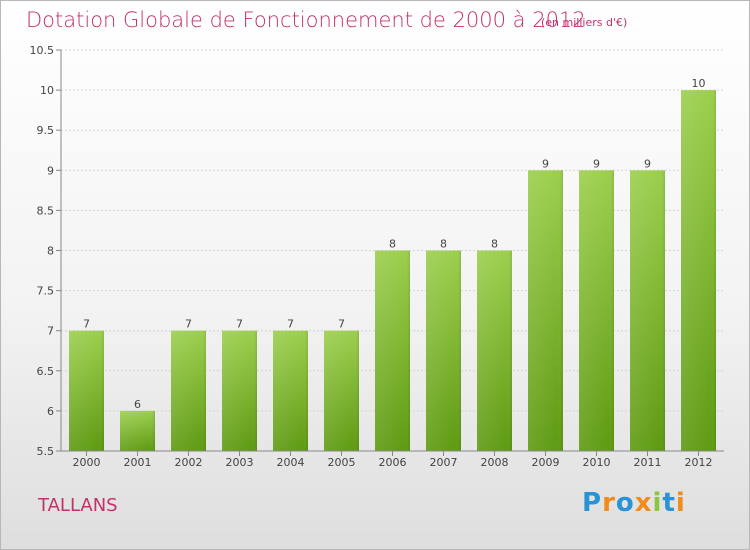 The width and height of the screenshot is (750, 550). What do you see at coordinates (444, 462) in the screenshot?
I see `x-tick-label: 2007` at bounding box center [444, 462].